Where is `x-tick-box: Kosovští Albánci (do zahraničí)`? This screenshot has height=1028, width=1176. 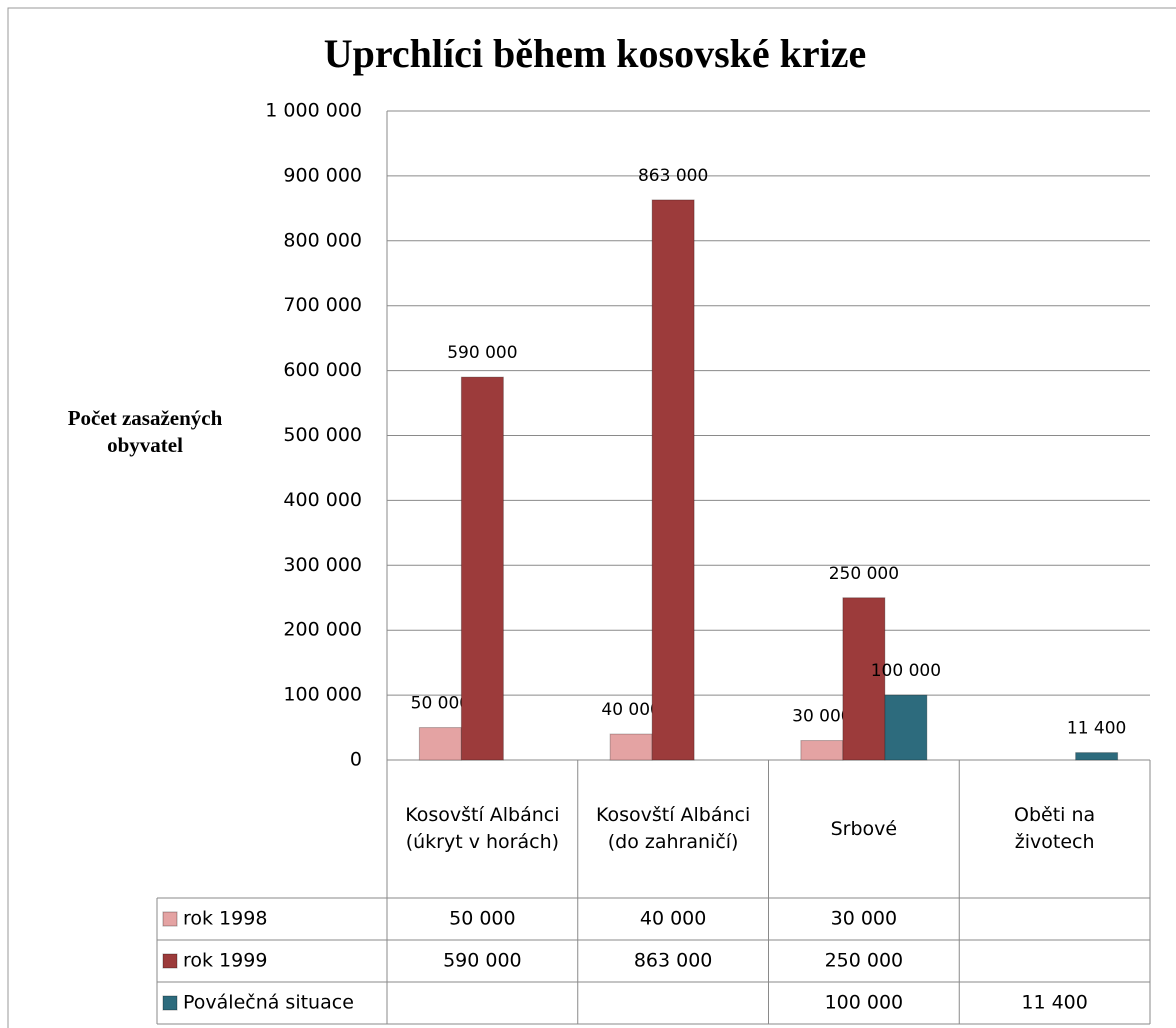
x-tick-box: Kosovští Albánci (do zahraničí) is located at coordinates (673, 828).